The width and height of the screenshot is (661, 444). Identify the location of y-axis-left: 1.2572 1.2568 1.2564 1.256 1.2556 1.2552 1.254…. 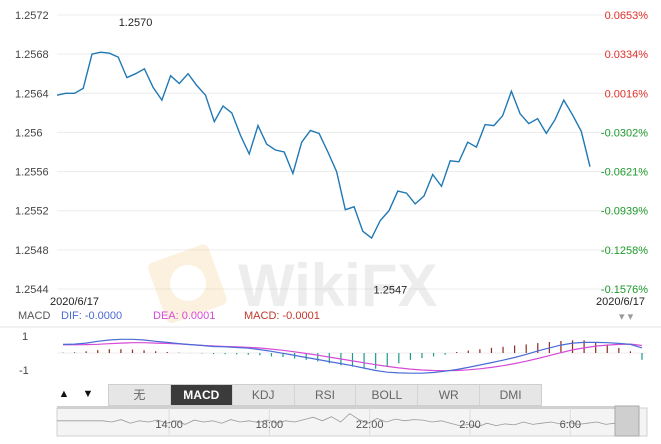
(32, 153).